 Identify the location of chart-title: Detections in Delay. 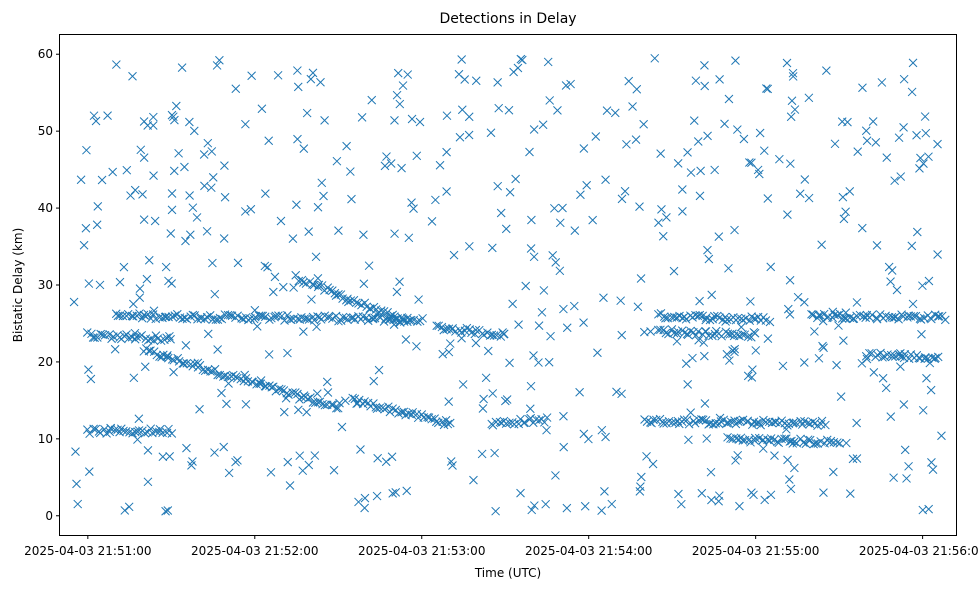
(507, 19).